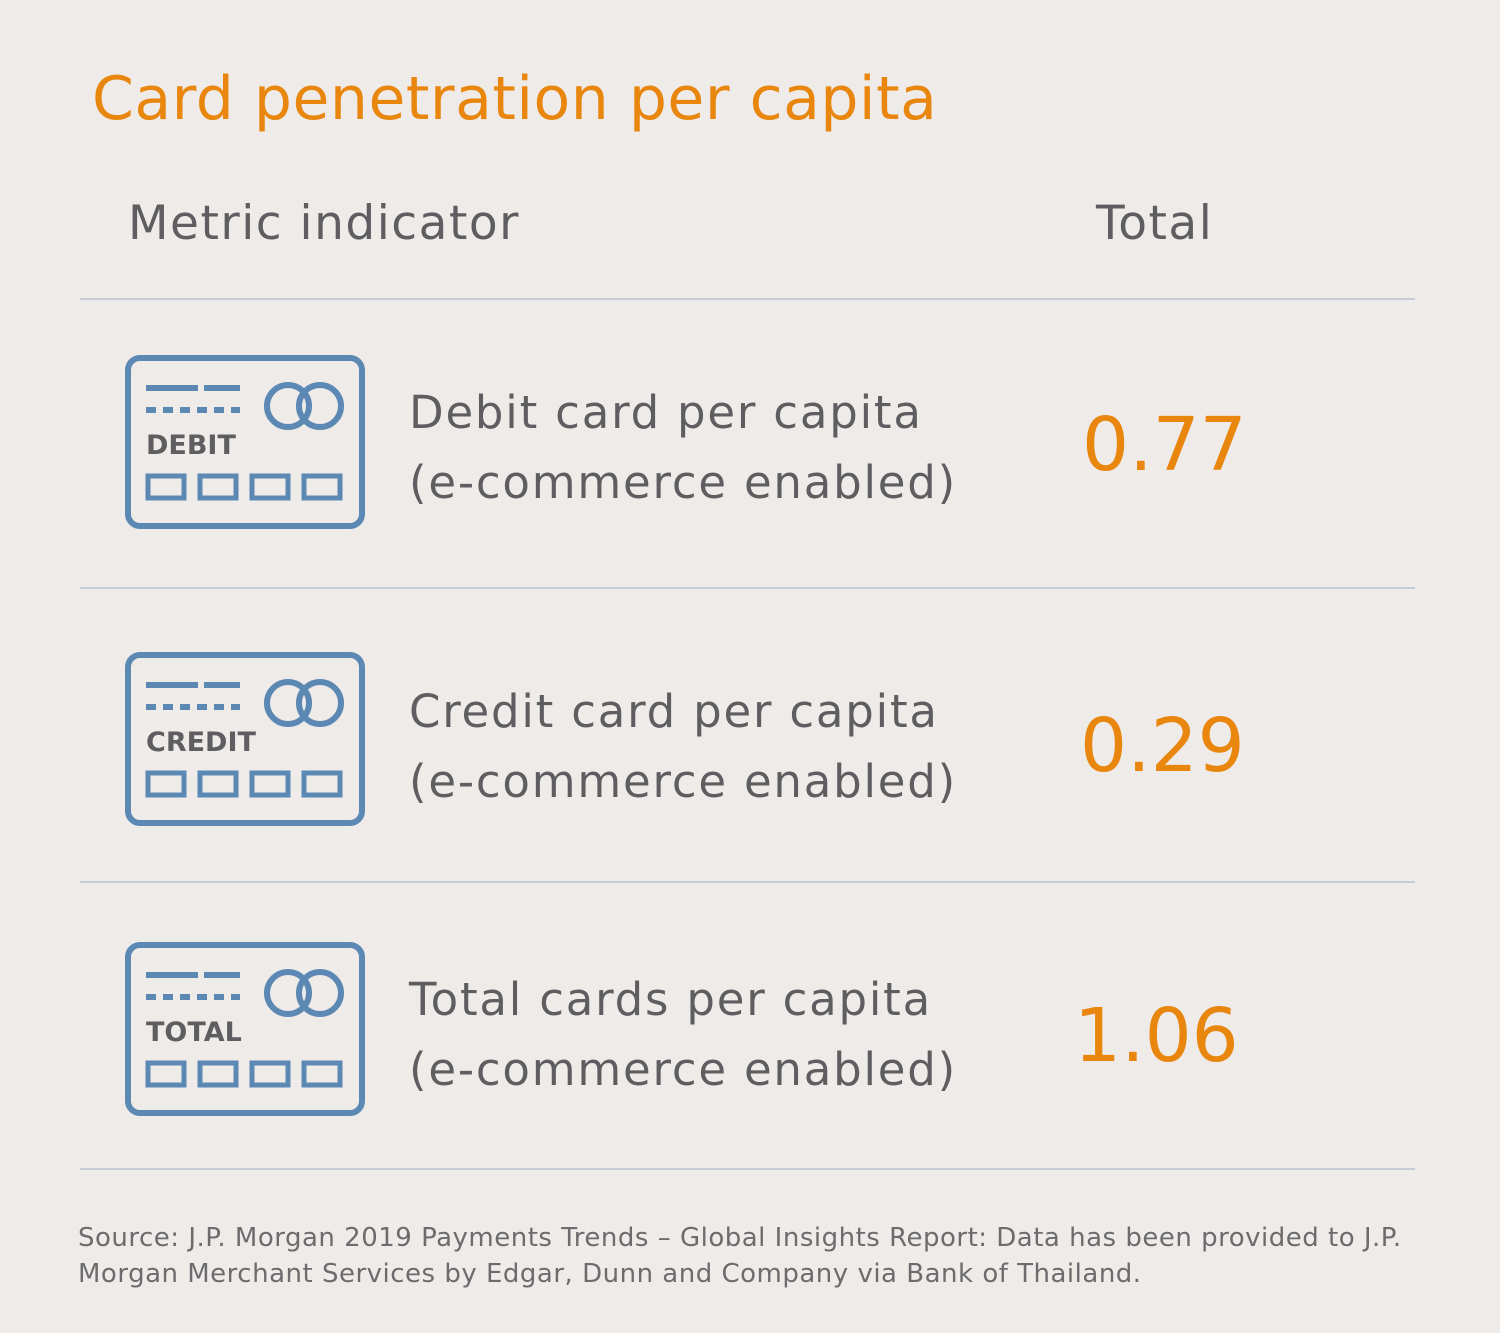 The image size is (1500, 1333). I want to click on value-credit: 0.29, so click(1162, 746).